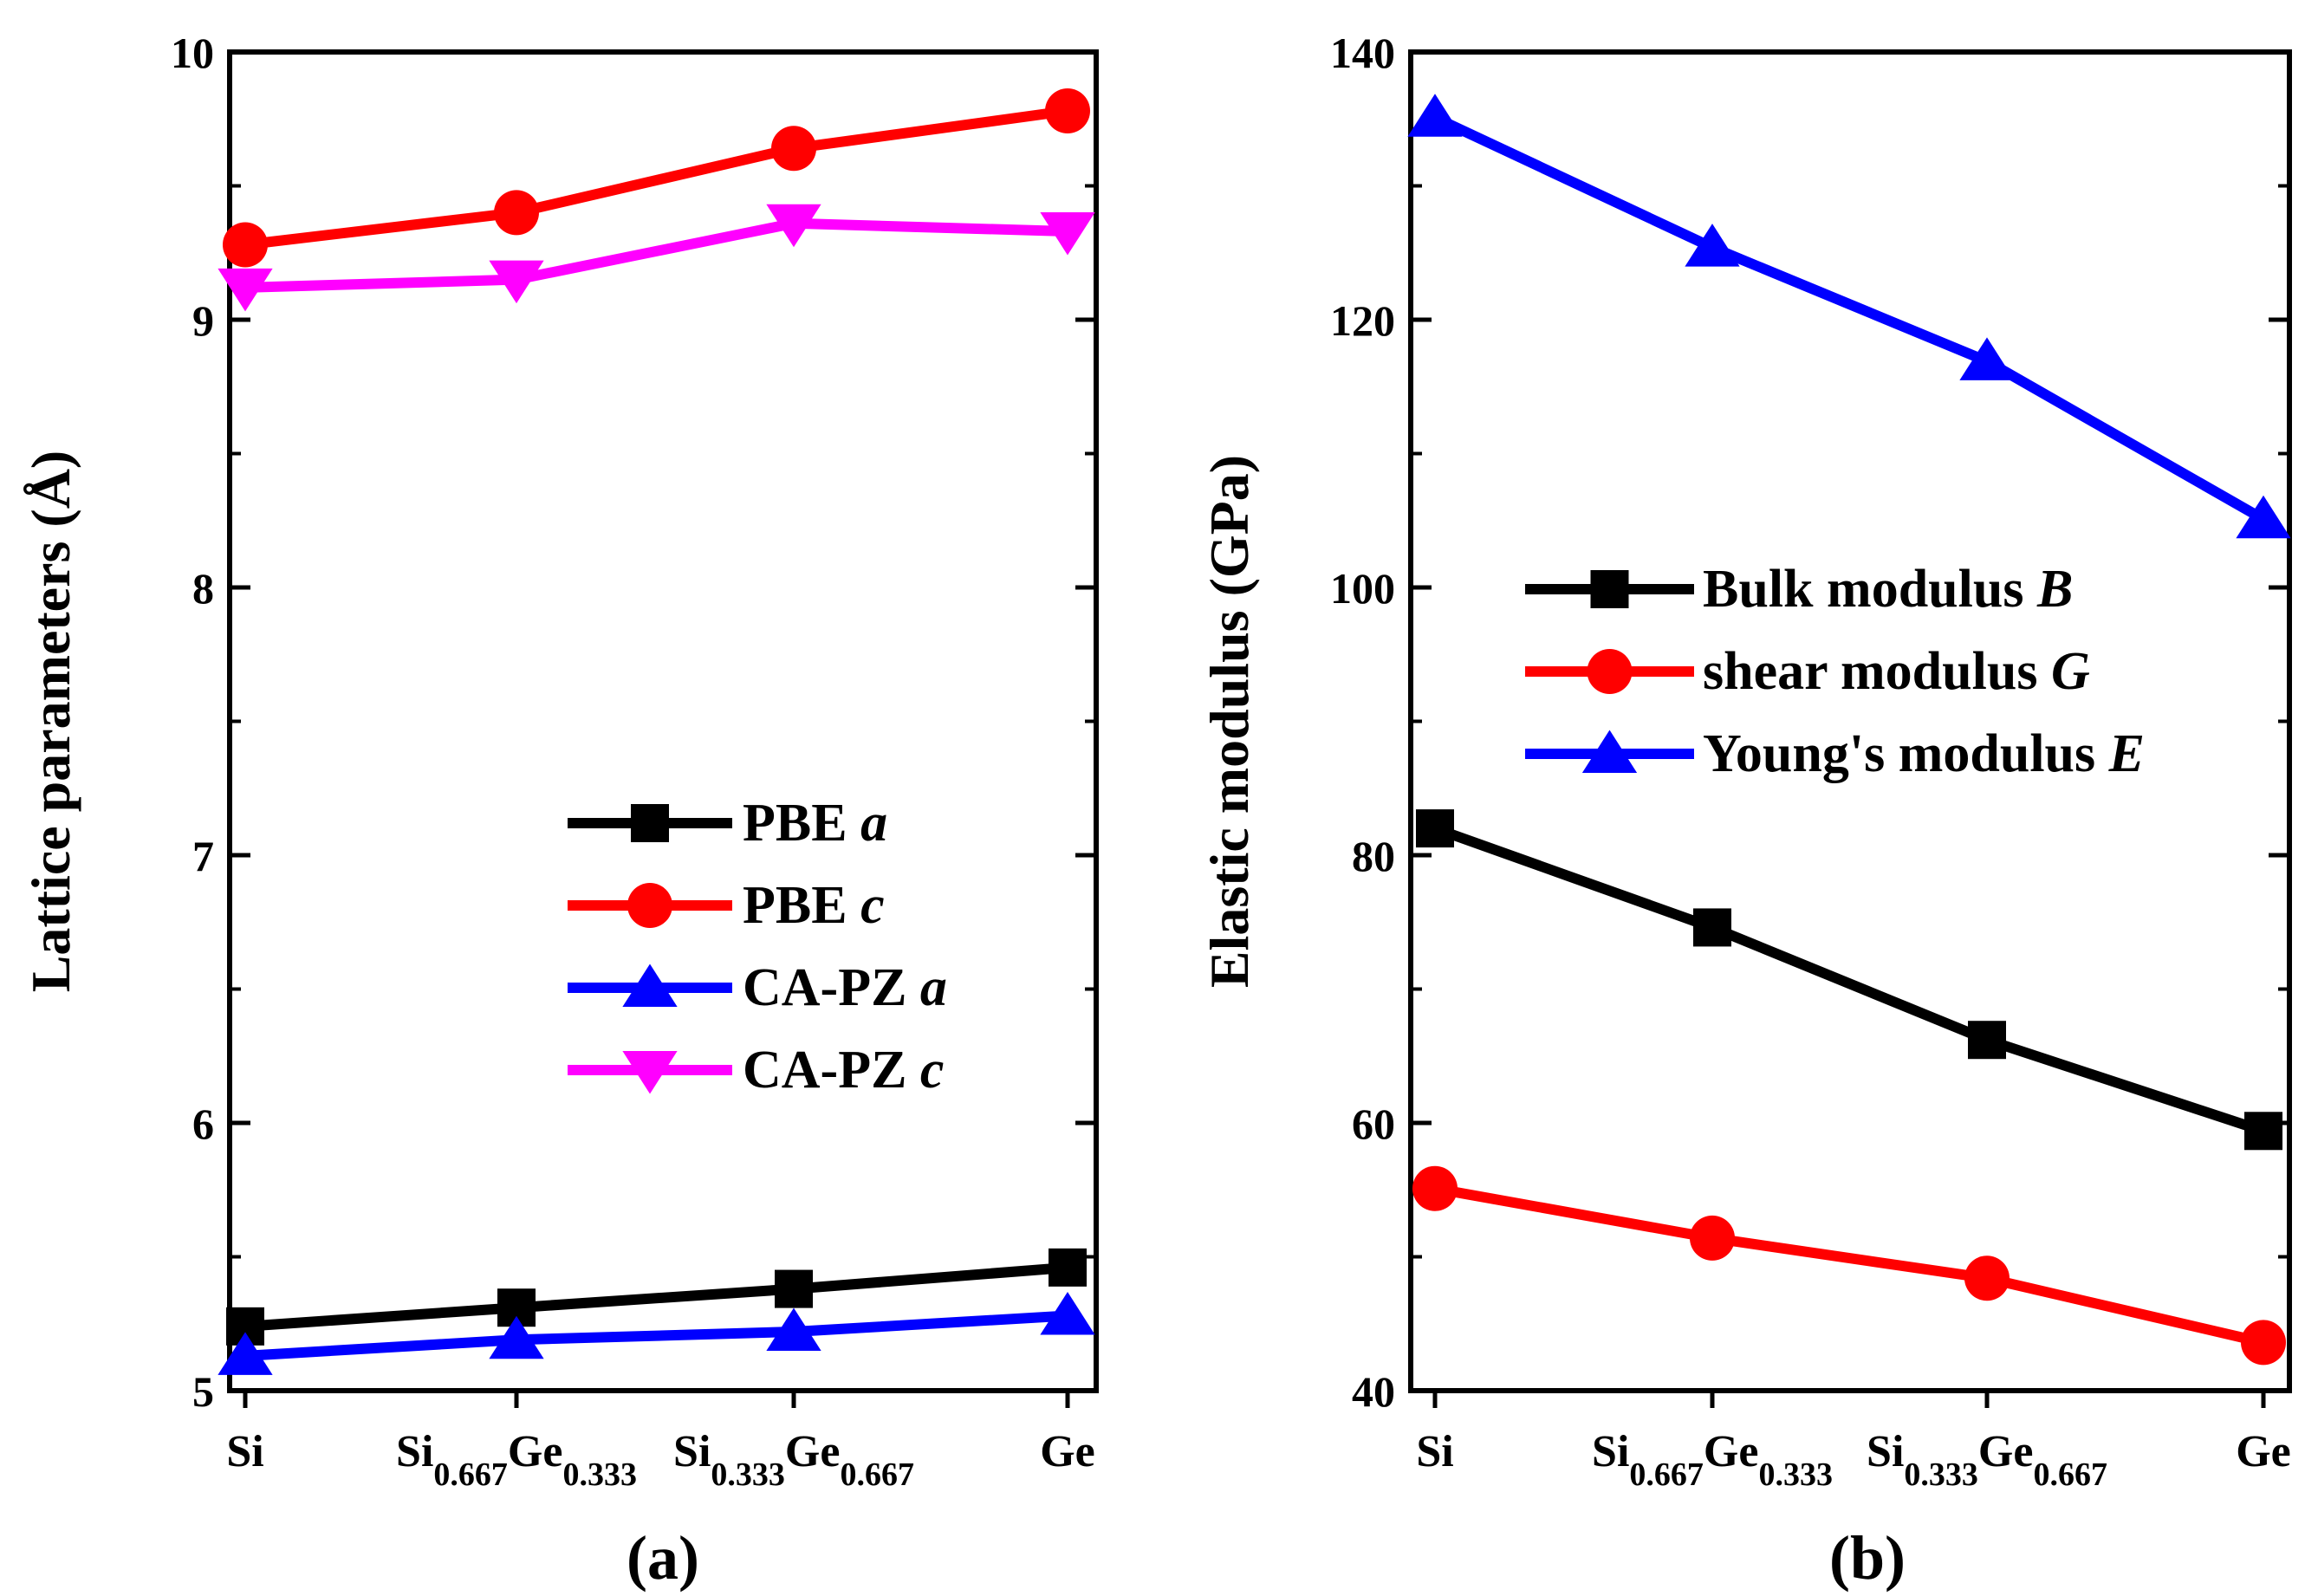 This screenshot has width=2318, height=1596. I want to click on x-tick-text: Si, so click(244, 1451).